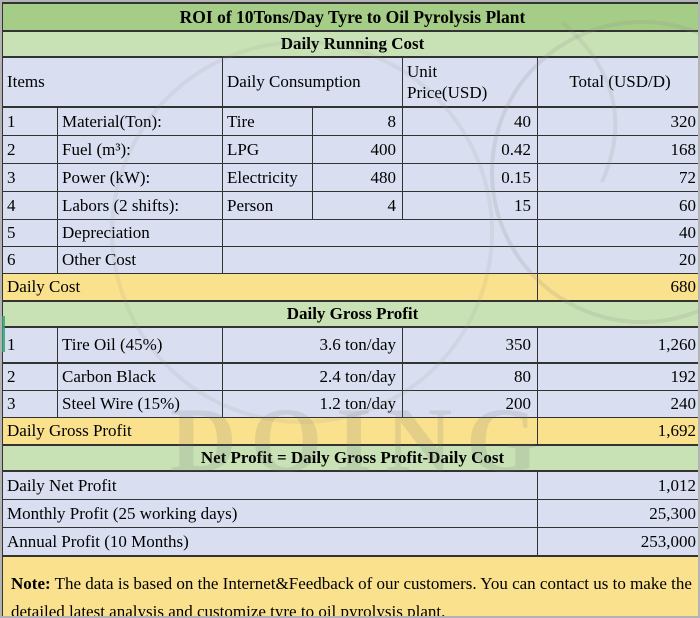 The image size is (700, 618). I want to click on unit-price: 350, so click(470, 345).